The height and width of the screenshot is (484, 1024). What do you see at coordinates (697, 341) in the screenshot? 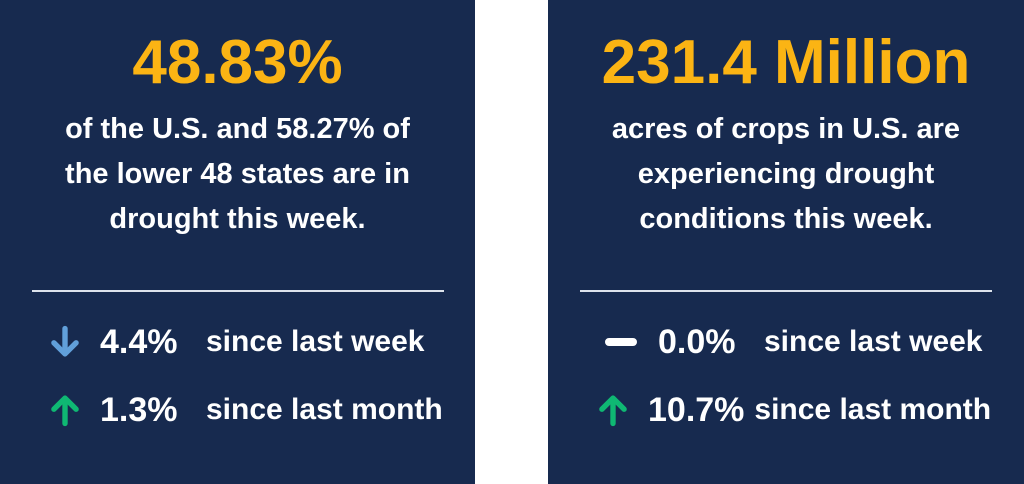
I see `stat-value: 0.0%` at bounding box center [697, 341].